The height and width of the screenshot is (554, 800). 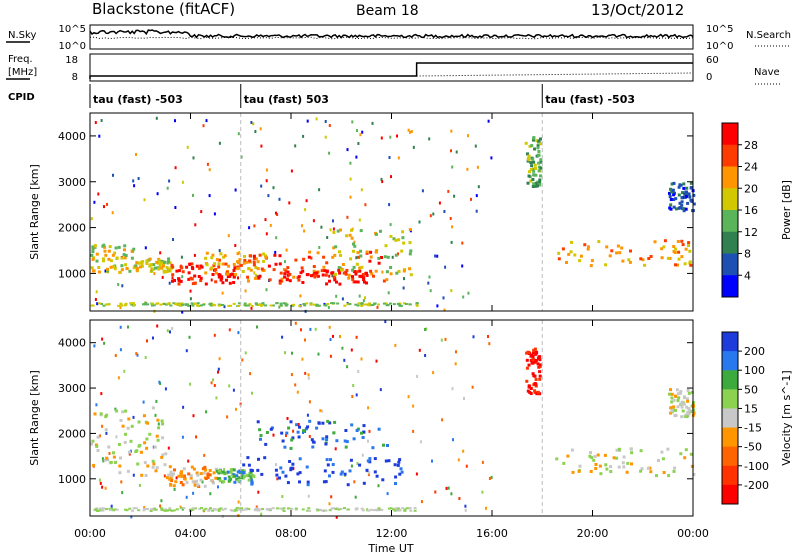 I want to click on time-tick-label: 16:00, so click(x=492, y=533).